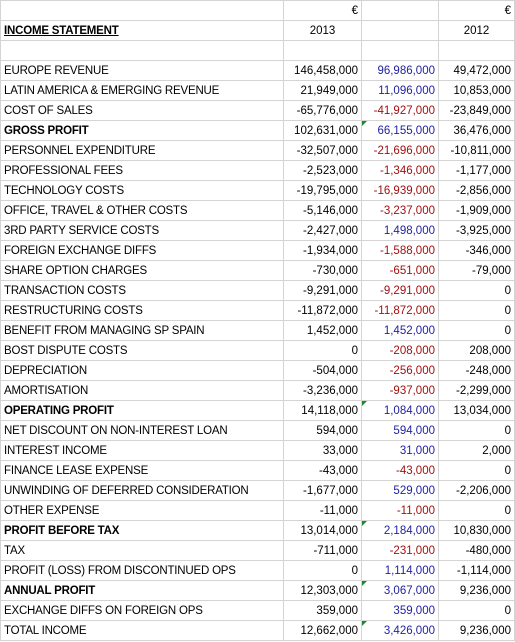  Describe the element at coordinates (400, 210) in the screenshot. I see `value-change: -3,237,000` at that location.